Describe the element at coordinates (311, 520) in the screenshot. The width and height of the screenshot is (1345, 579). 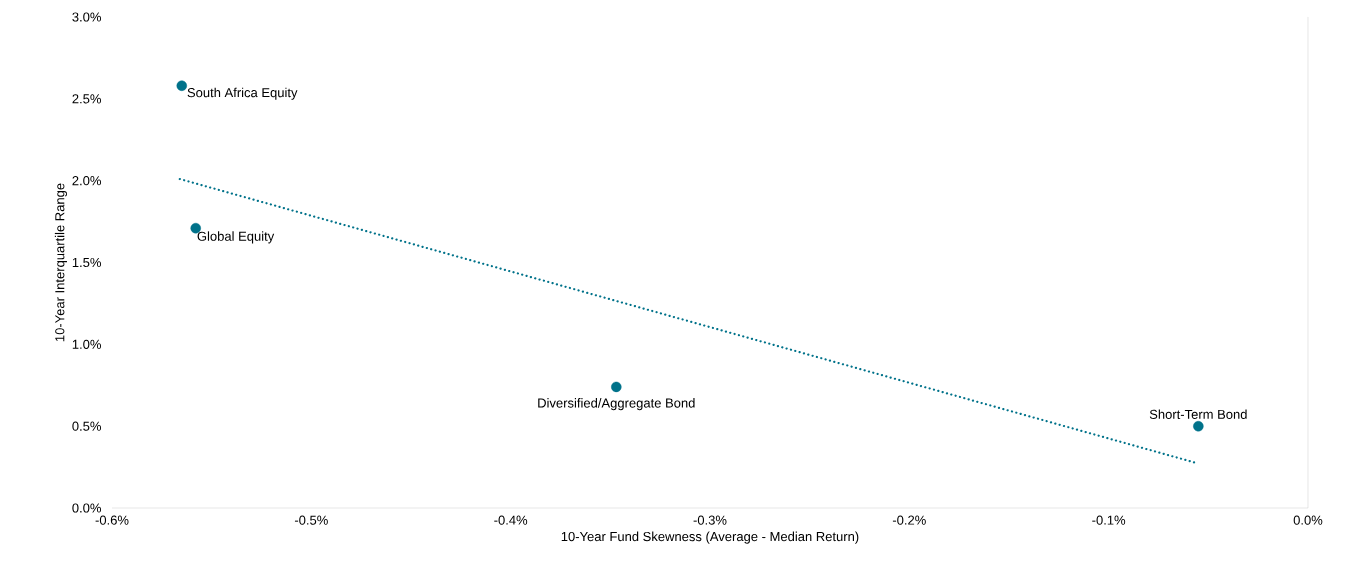
I see `x-tick-label: -0.5%` at that location.